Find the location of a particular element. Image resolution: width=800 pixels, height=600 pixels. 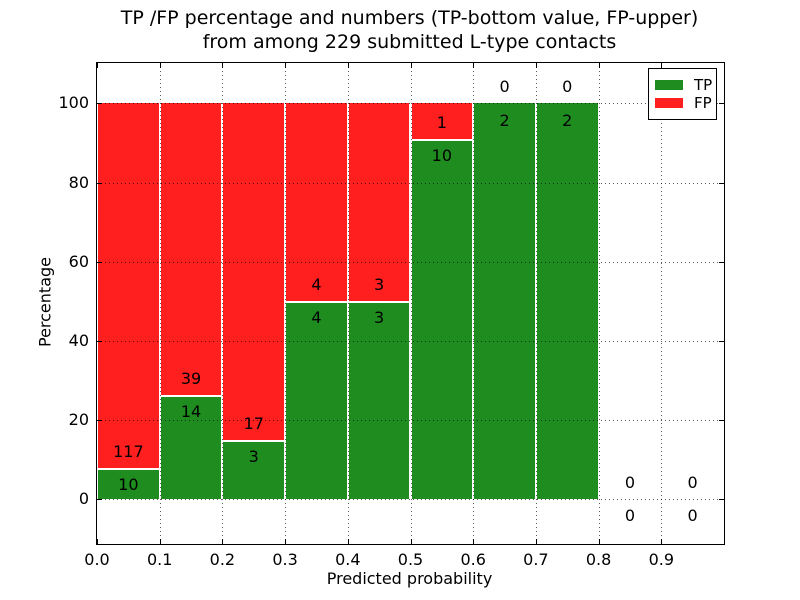

tp-count-label: 14 is located at coordinates (191, 411).